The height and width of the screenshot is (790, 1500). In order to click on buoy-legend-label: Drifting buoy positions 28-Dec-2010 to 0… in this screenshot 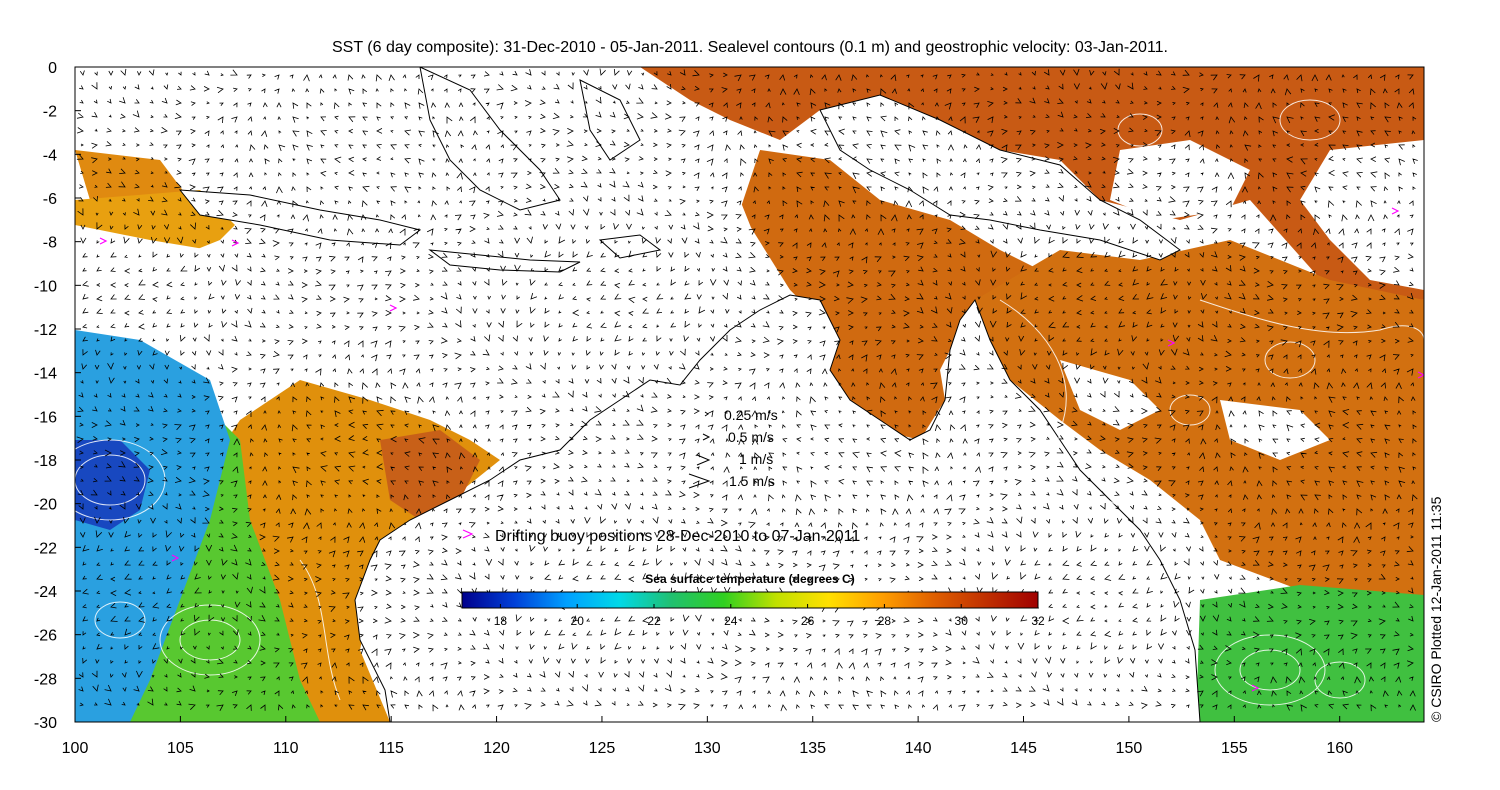, I will do `click(677, 536)`.